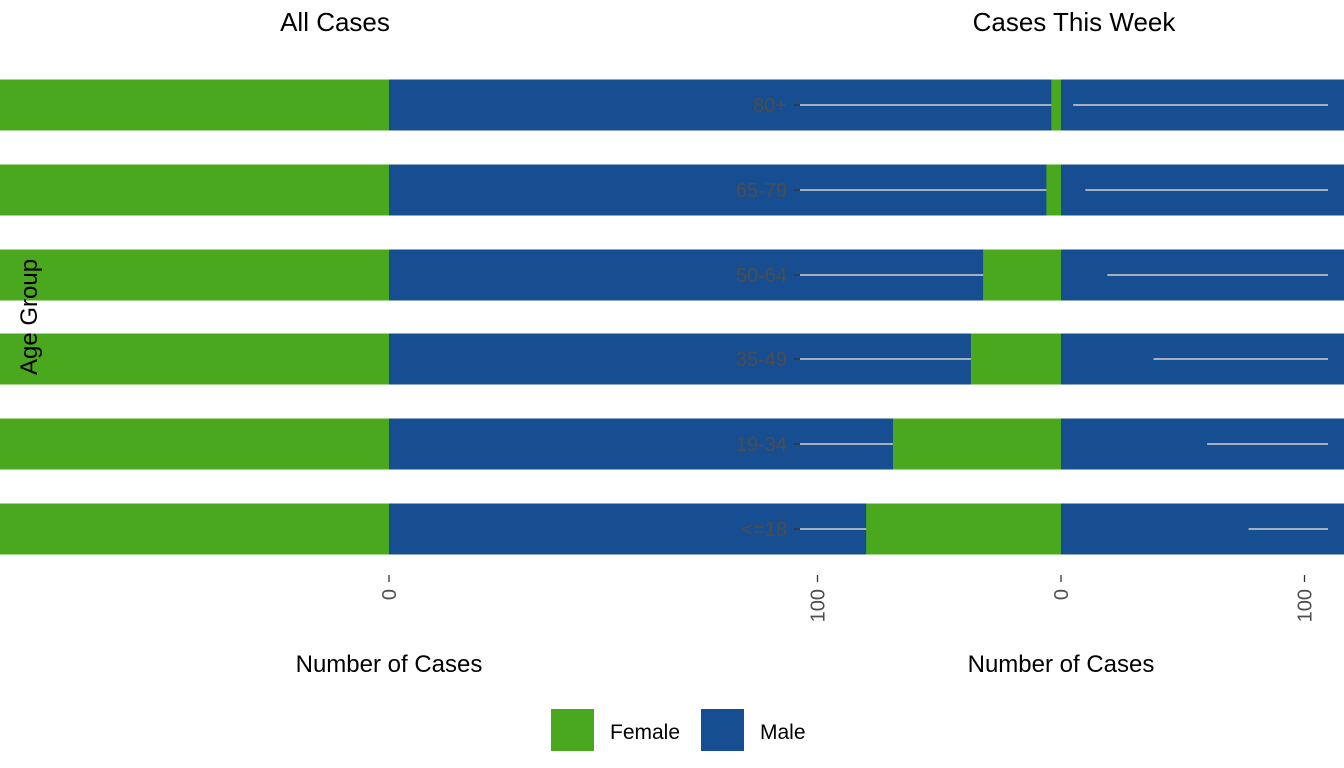 The width and height of the screenshot is (1344, 768). What do you see at coordinates (761, 191) in the screenshot?
I see `y-tick-label: 65-79` at bounding box center [761, 191].